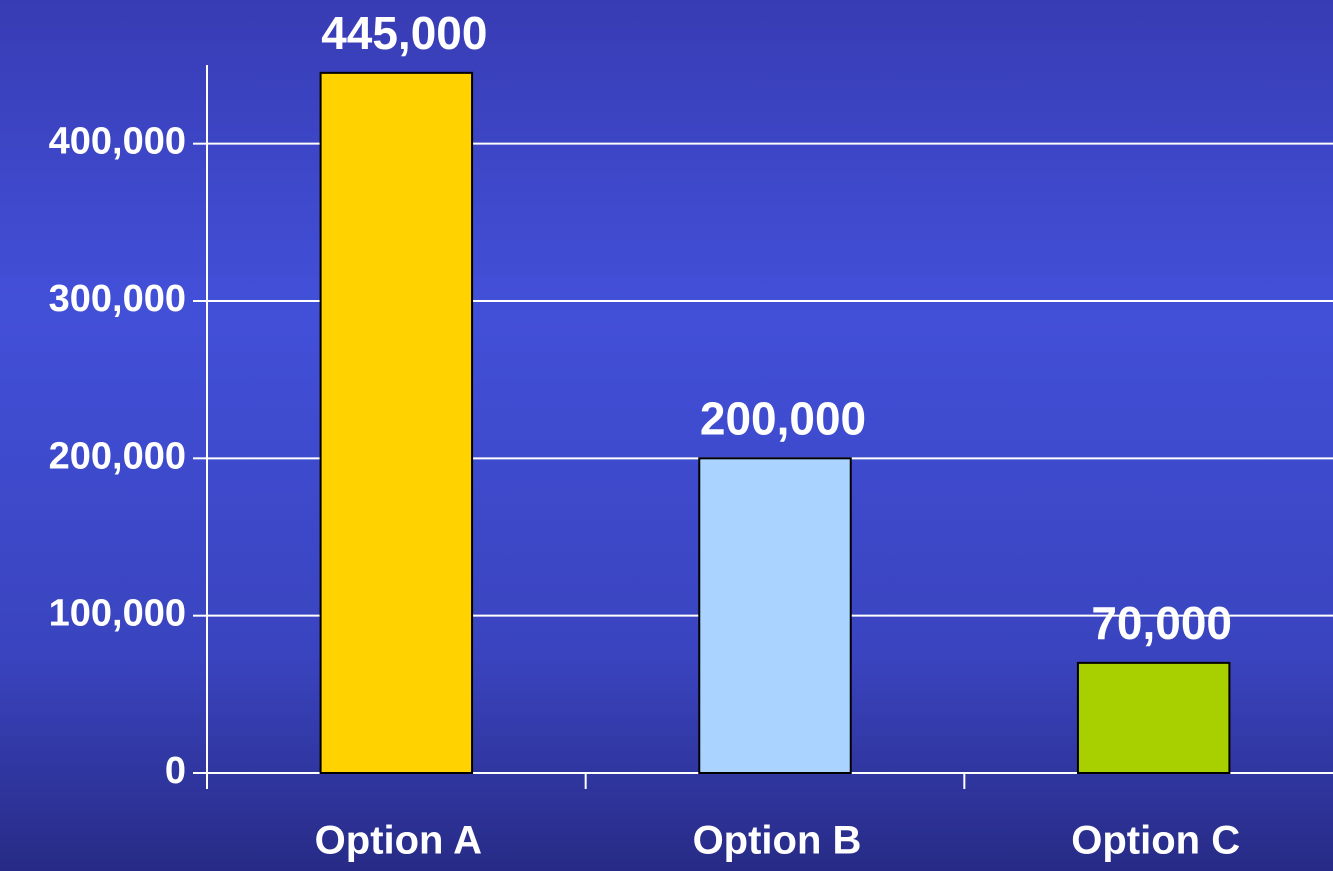 Image resolution: width=1333 pixels, height=871 pixels. I want to click on x-tick-label: Option B, so click(777, 841).